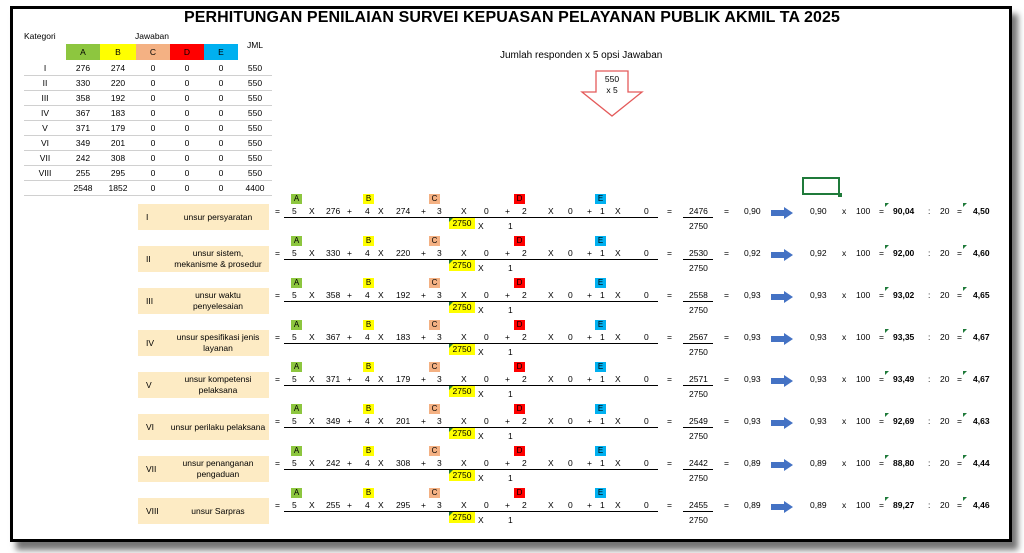  What do you see at coordinates (818, 253) in the screenshot?
I see `formula-token: 0,92` at bounding box center [818, 253].